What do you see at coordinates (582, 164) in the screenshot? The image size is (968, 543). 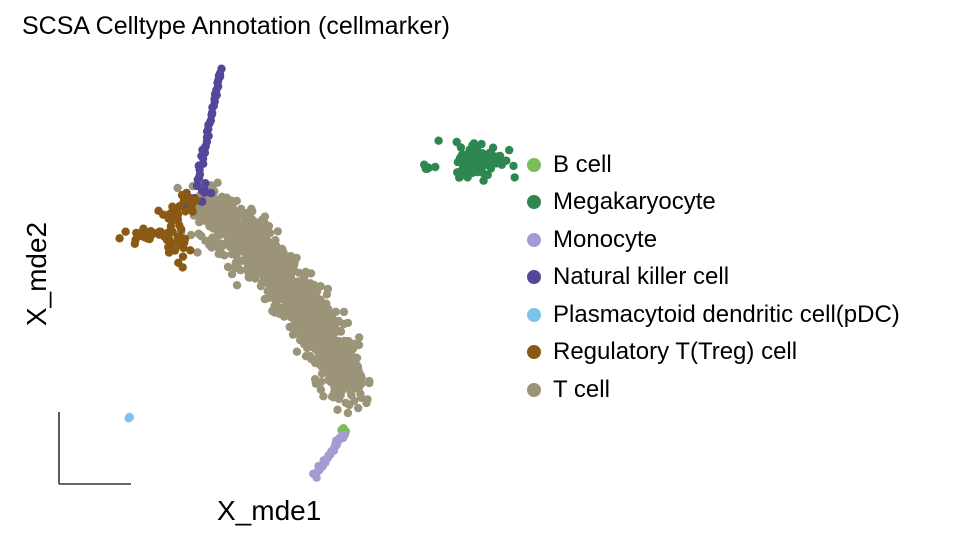 I see `legend-label: B cell` at bounding box center [582, 164].